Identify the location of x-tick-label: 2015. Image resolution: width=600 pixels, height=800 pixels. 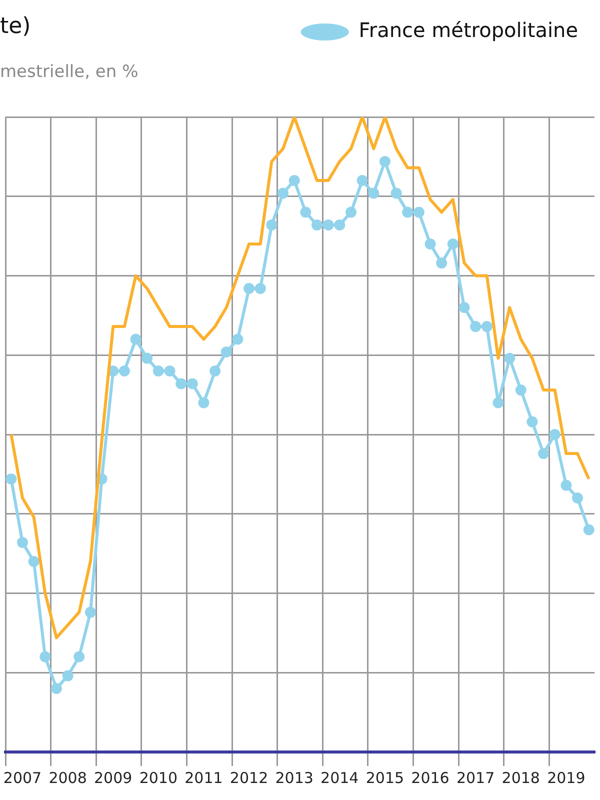
(385, 777).